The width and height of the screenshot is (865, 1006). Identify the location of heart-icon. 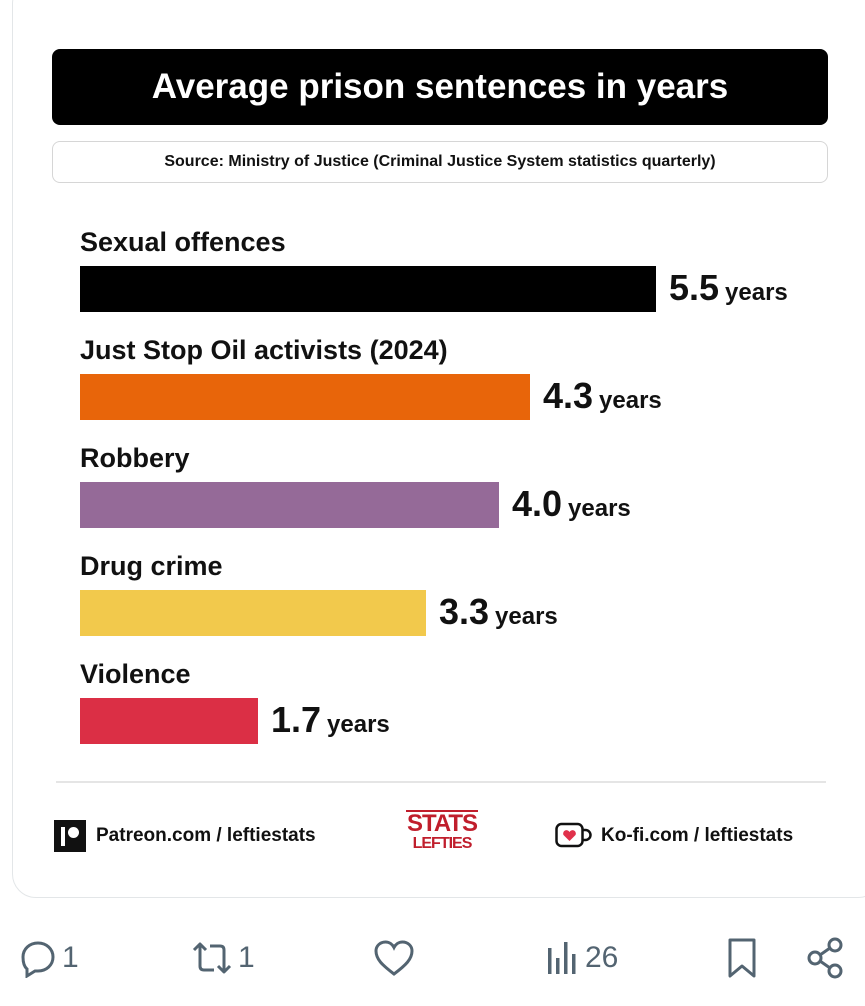
(394, 958).